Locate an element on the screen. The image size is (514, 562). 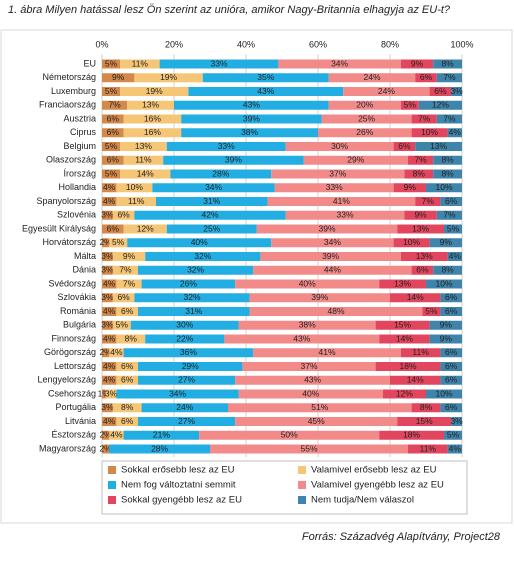
value-label: 16% is located at coordinates (152, 132).